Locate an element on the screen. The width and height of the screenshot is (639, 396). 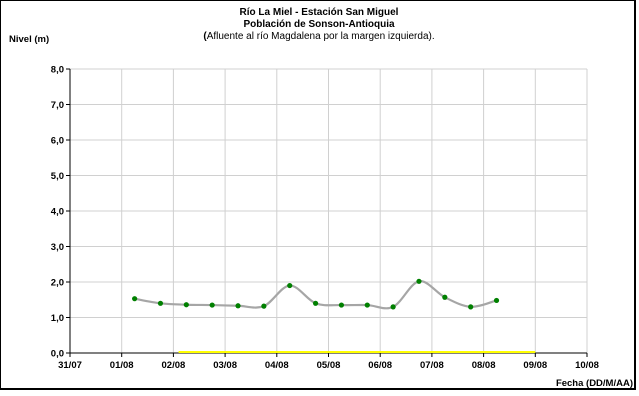
y-tick-label: 5,0 is located at coordinates (57, 176).